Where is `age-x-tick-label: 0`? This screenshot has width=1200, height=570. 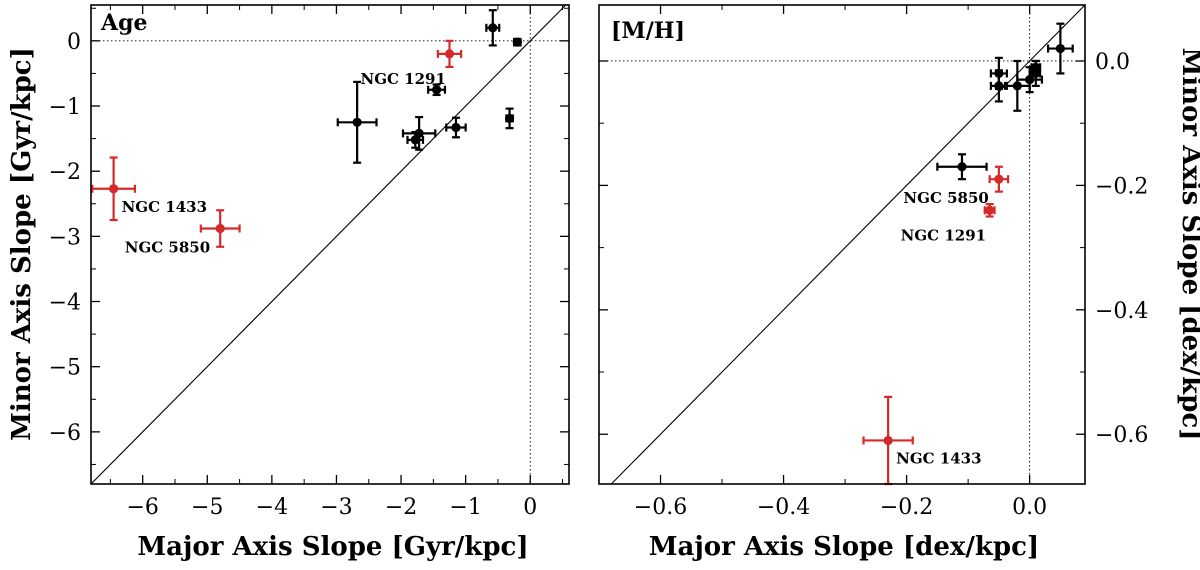
age-x-tick-label: 0 is located at coordinates (530, 507).